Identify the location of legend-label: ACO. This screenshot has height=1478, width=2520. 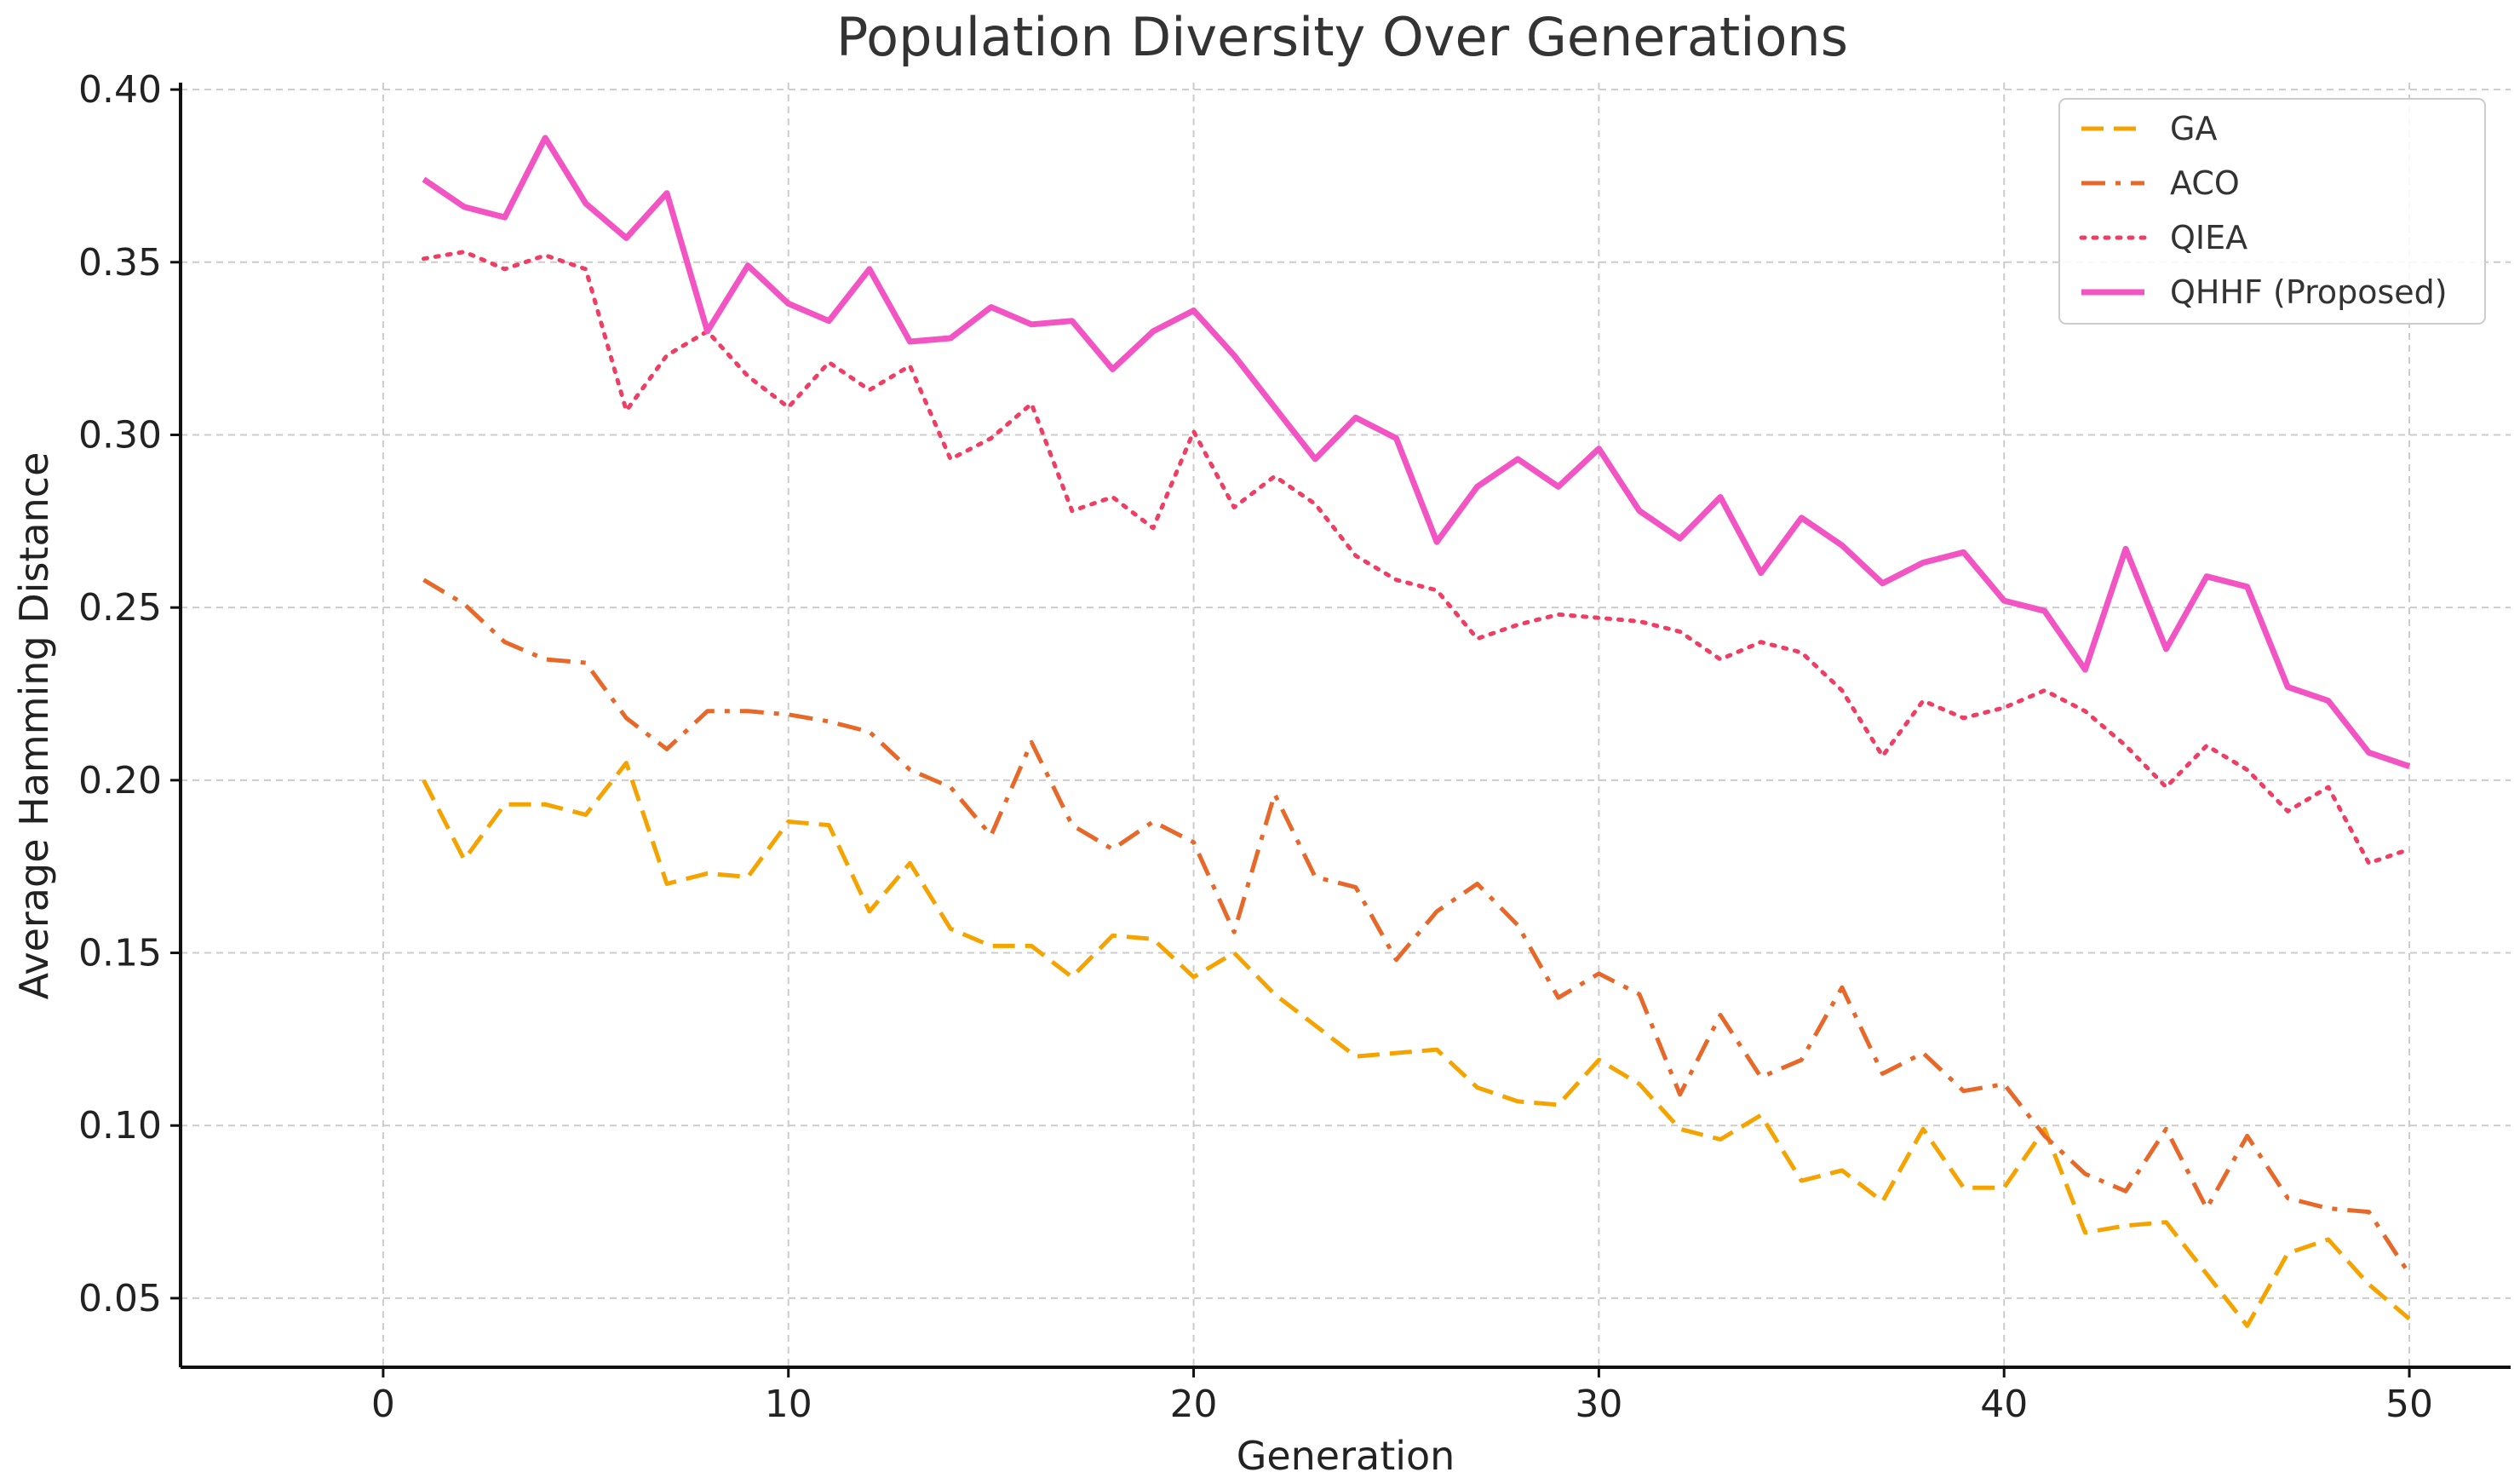
(2205, 183).